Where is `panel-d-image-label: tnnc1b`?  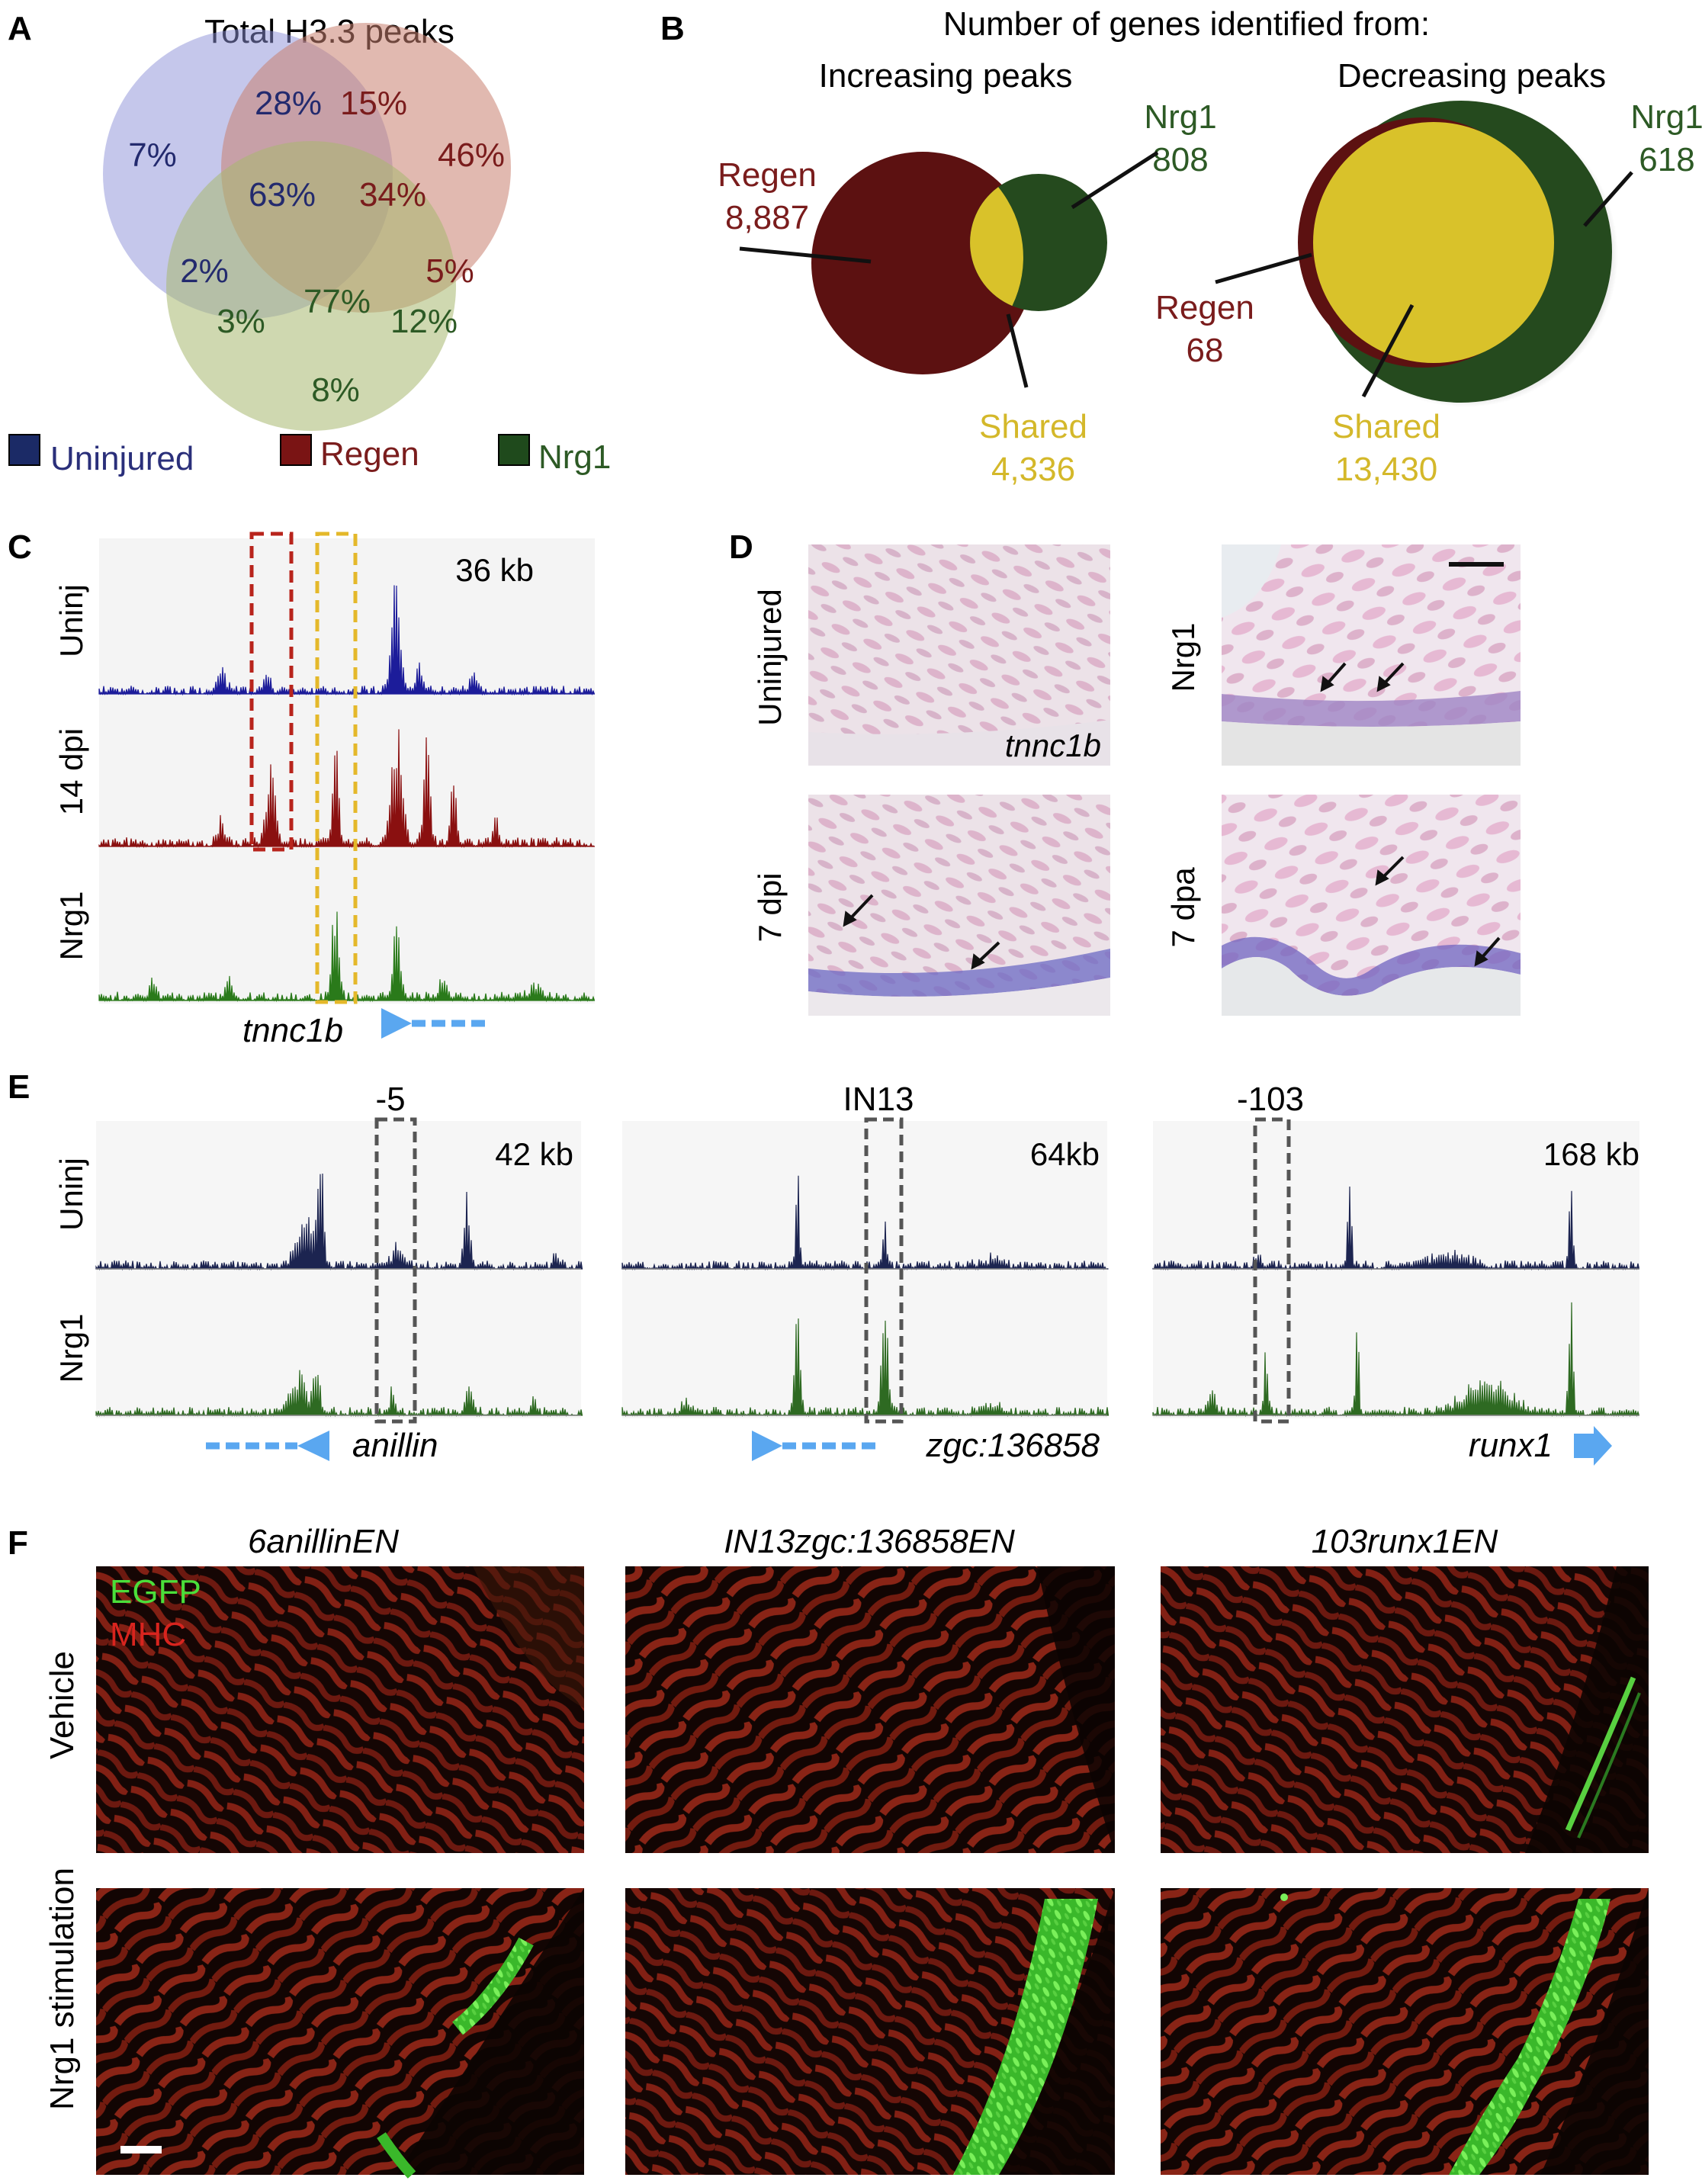
panel-d-image-label: tnnc1b is located at coordinates (1053, 745).